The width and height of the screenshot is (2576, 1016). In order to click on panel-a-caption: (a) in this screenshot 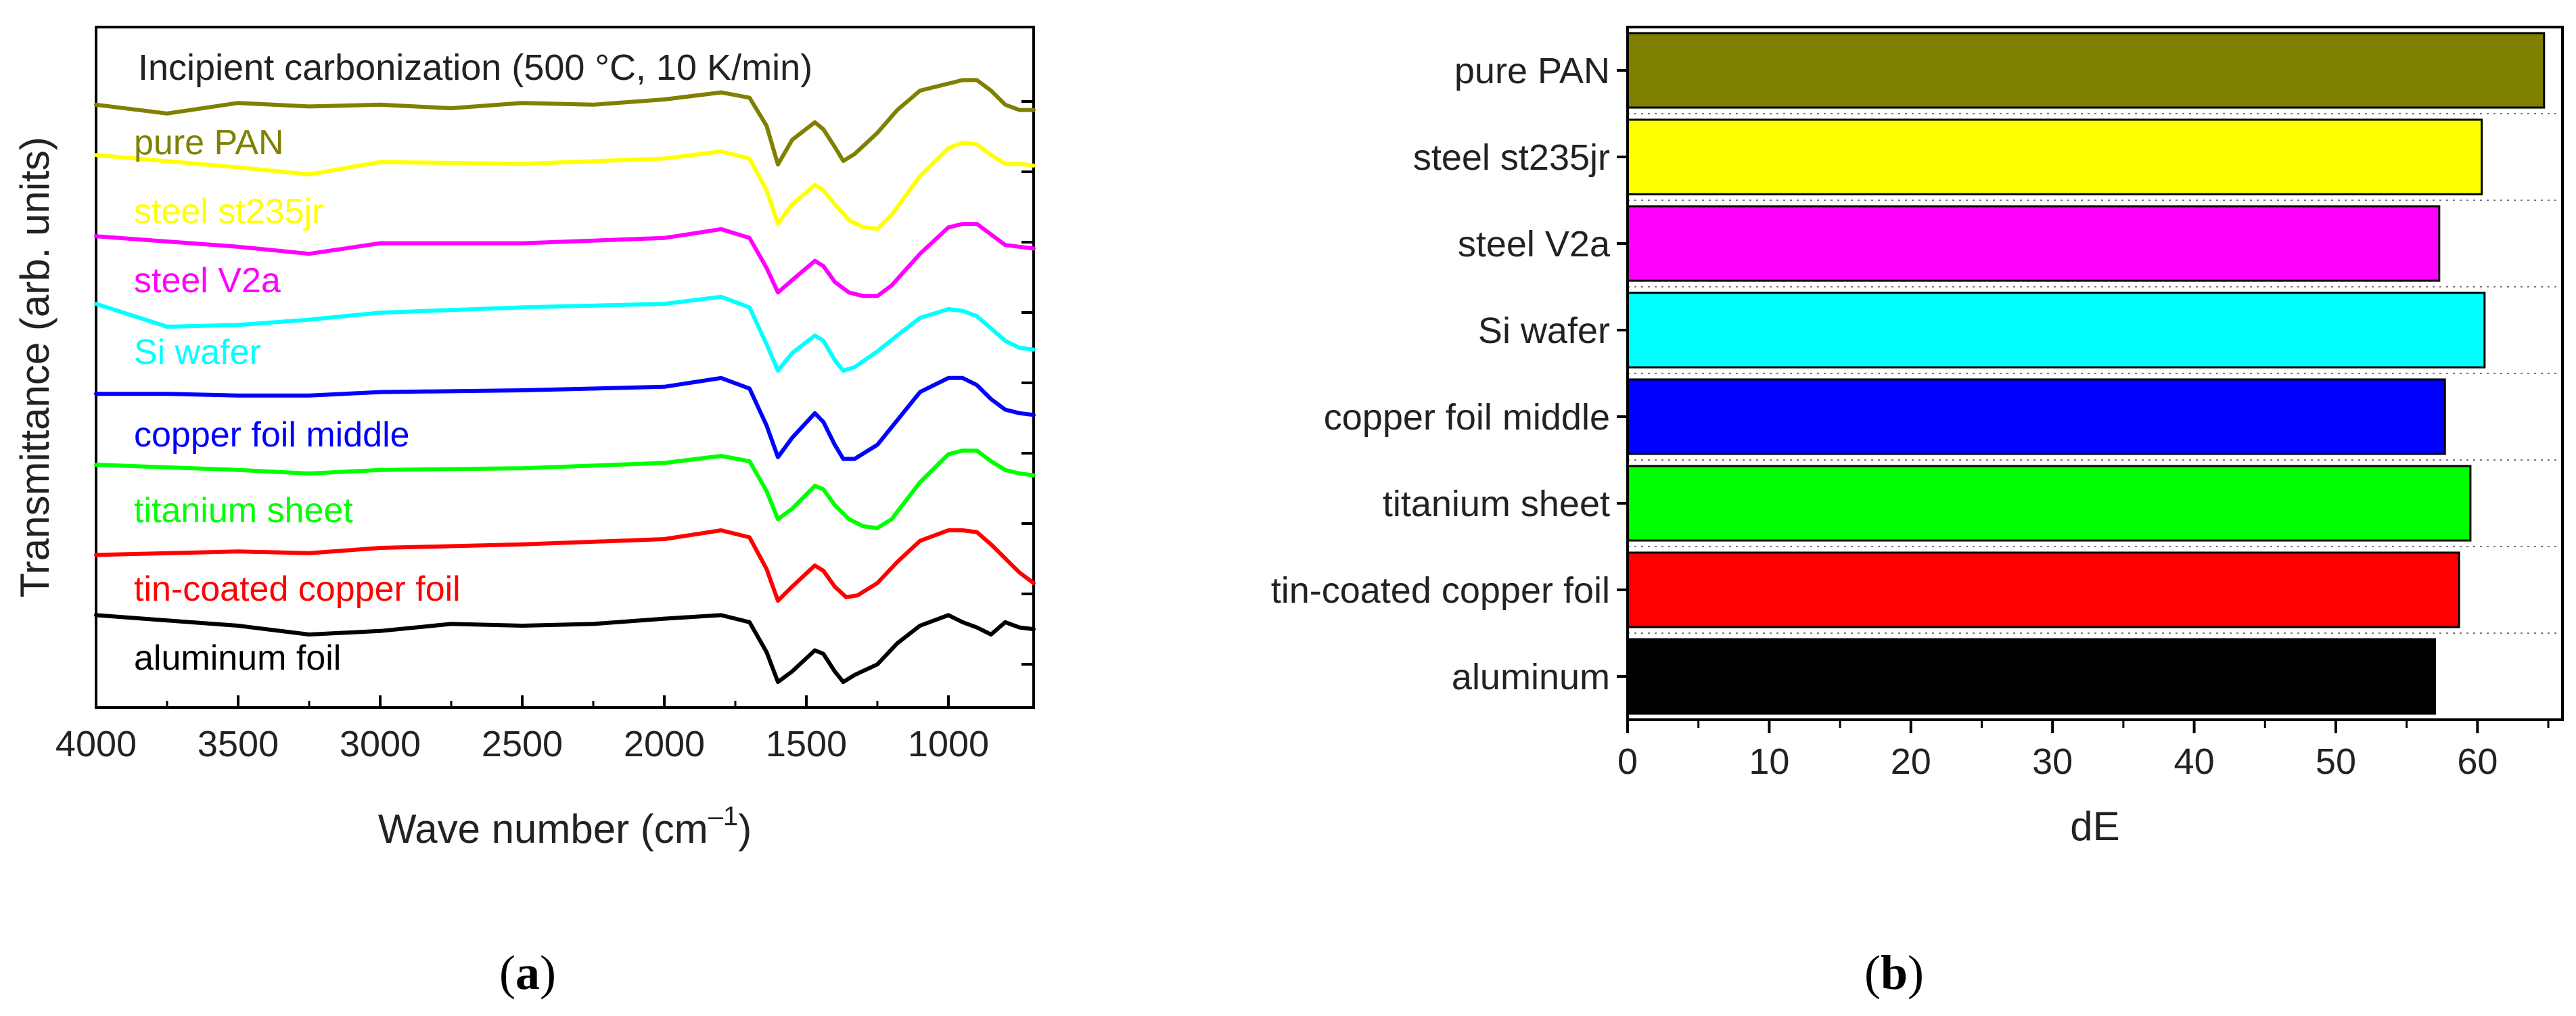, I will do `click(527, 973)`.